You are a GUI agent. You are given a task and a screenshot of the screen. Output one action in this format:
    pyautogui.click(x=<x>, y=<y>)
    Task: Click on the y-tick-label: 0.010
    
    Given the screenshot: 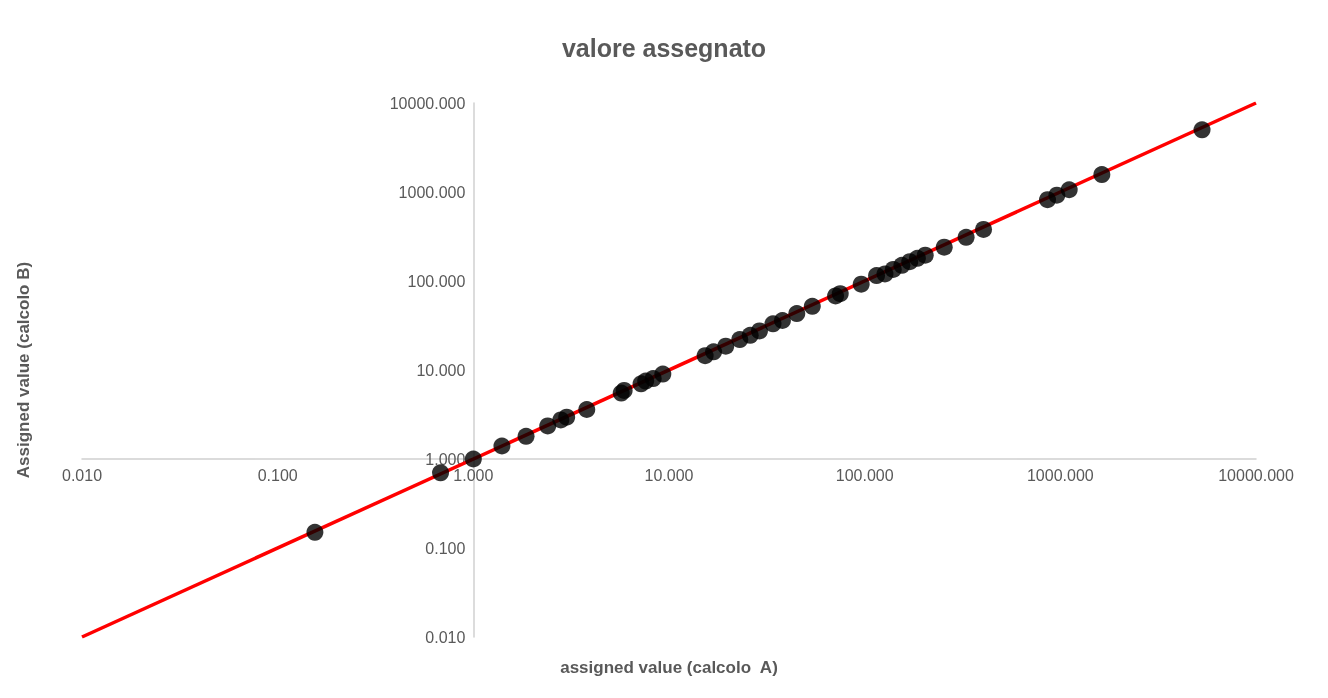 What is the action you would take?
    pyautogui.click(x=445, y=637)
    